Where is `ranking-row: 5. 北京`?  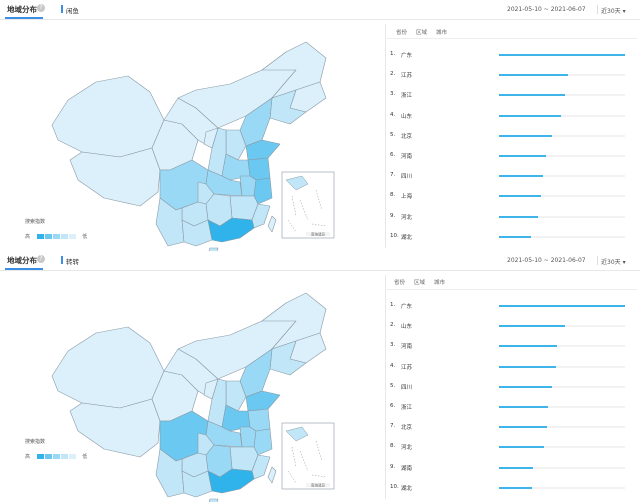 ranking-row: 5. 北京 is located at coordinates (512, 136).